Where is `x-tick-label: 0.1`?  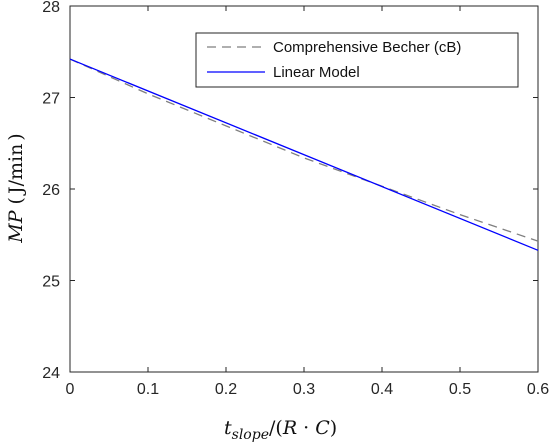 x-tick-label: 0.1 is located at coordinates (148, 389).